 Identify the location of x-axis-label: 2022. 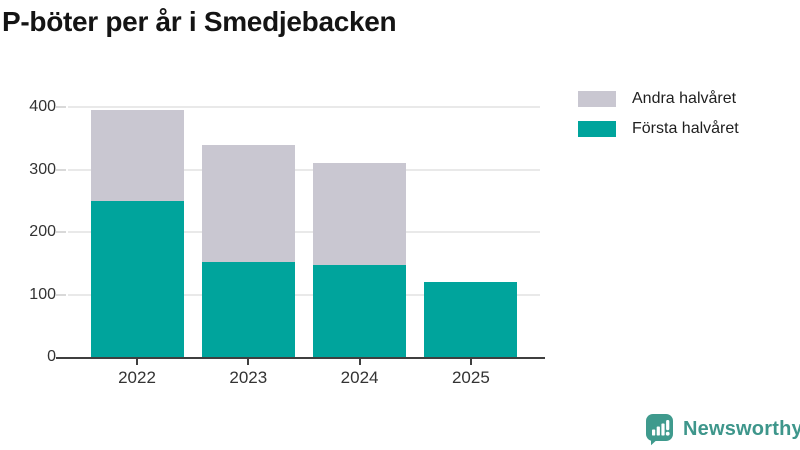
(137, 377).